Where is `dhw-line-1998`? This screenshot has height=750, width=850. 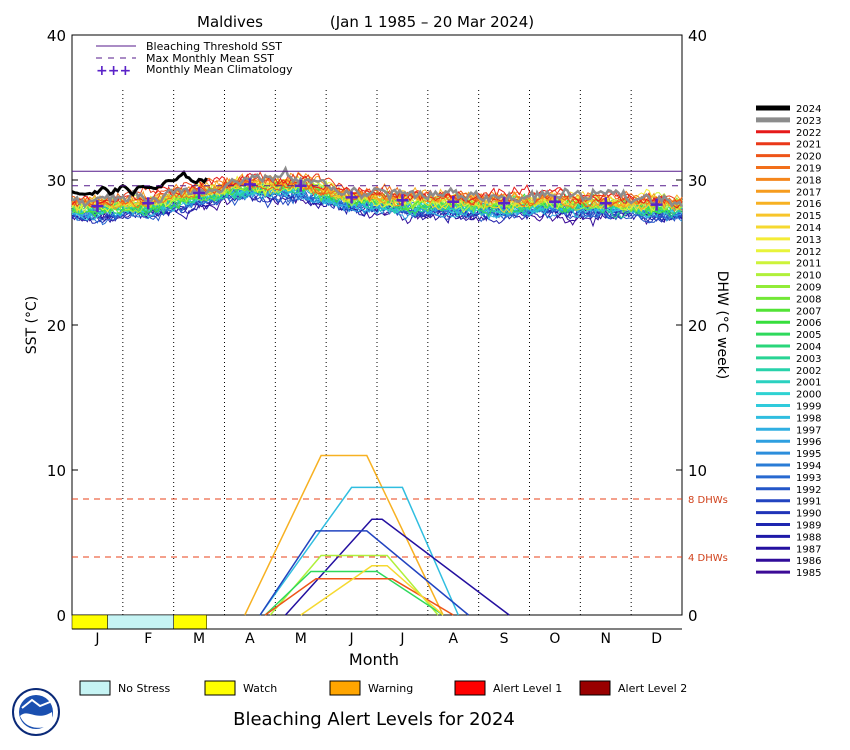 dhw-line-1998 is located at coordinates (359, 551).